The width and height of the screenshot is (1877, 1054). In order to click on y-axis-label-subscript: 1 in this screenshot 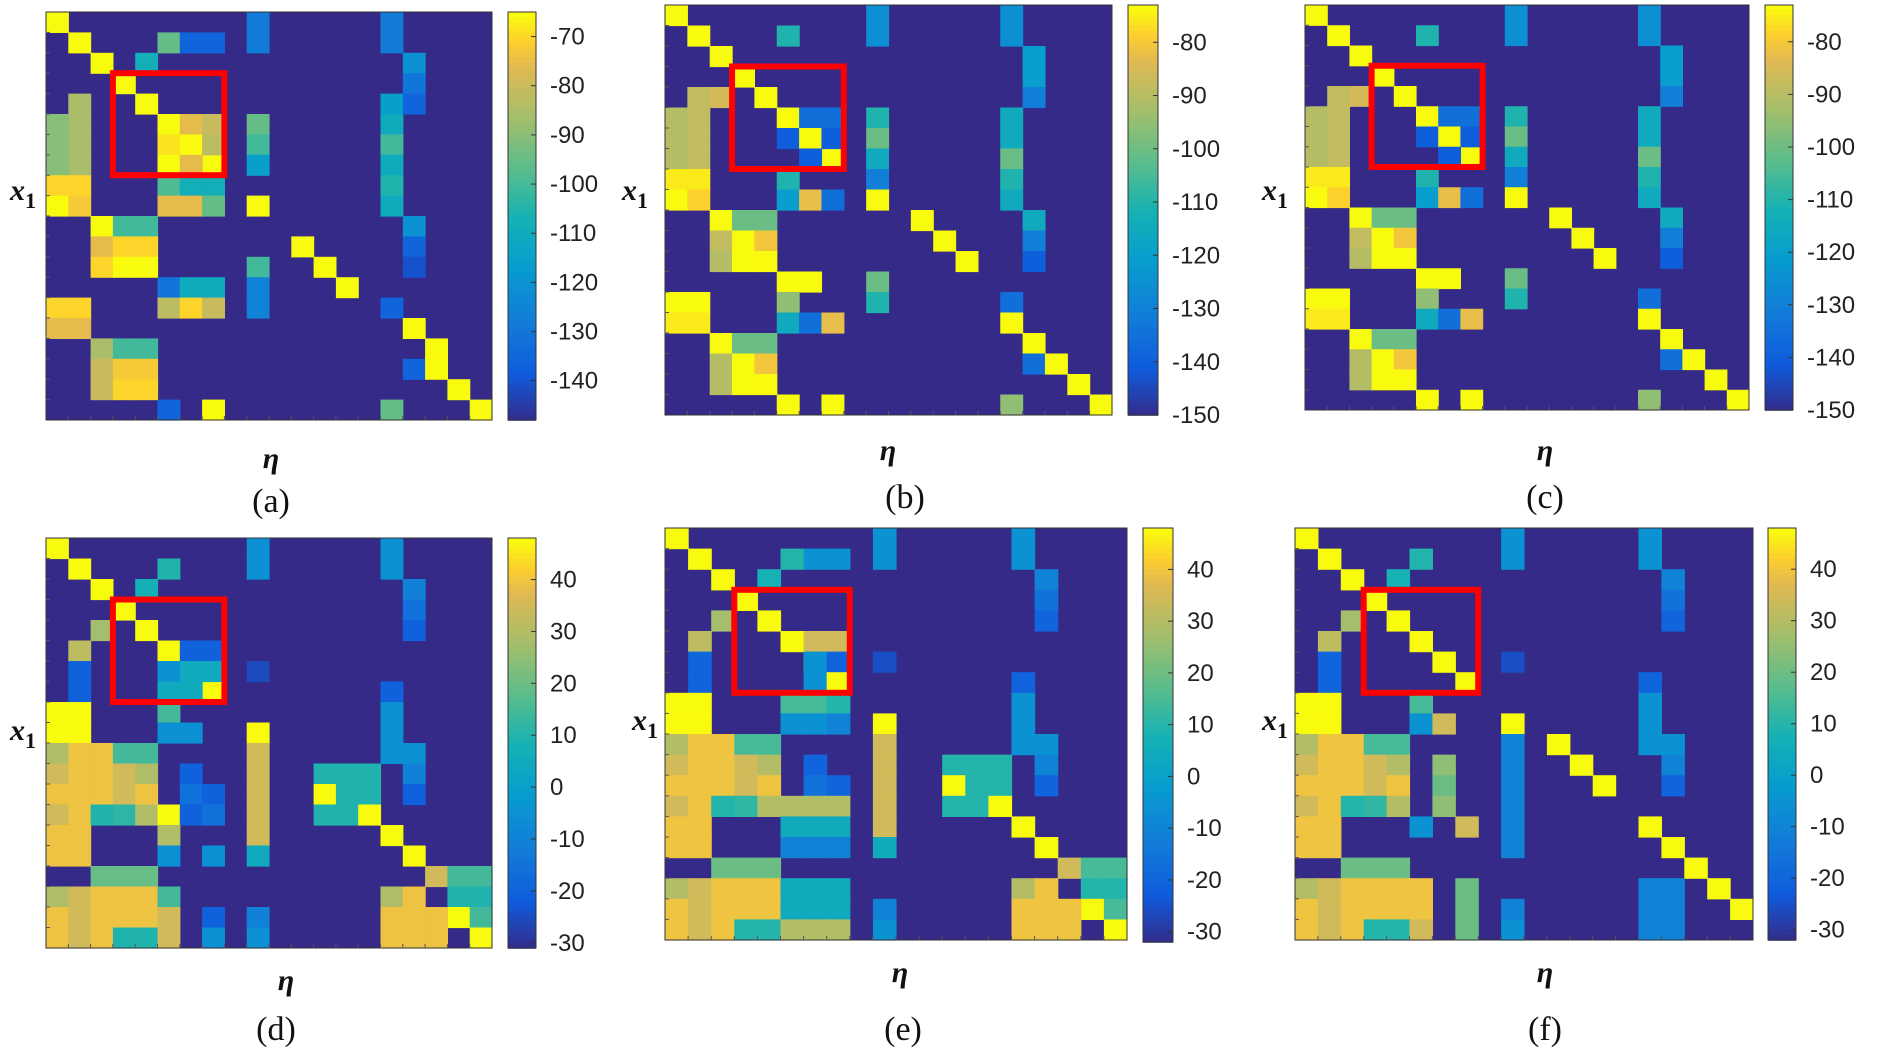, I will do `click(642, 200)`.